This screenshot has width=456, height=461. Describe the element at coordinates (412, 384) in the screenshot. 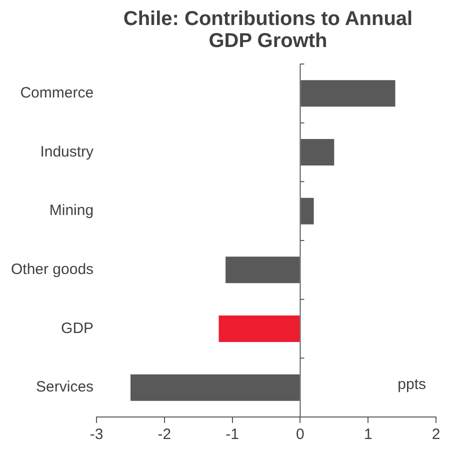

I see `annotation: ppts` at that location.